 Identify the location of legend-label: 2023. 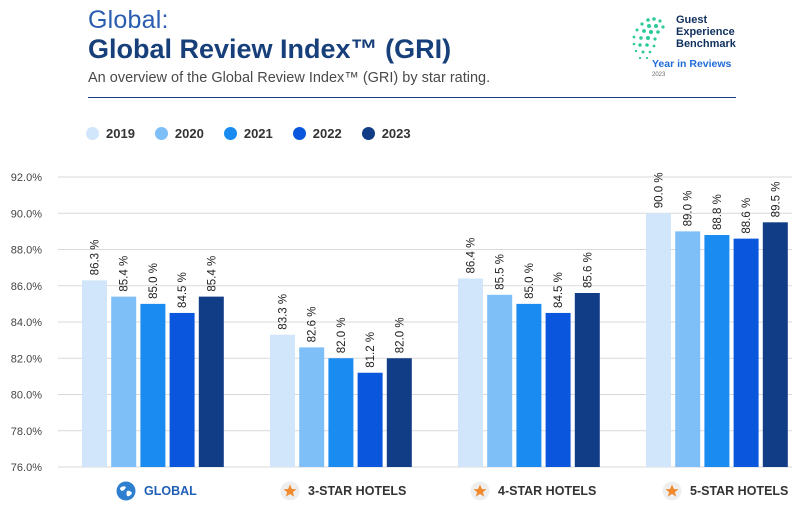
(396, 133).